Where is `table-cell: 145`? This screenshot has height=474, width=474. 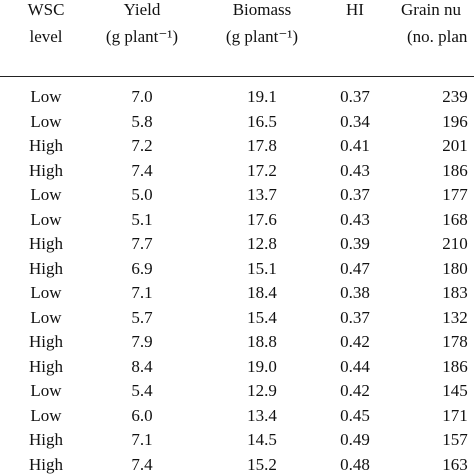
table-cell: 145 is located at coordinates (455, 390).